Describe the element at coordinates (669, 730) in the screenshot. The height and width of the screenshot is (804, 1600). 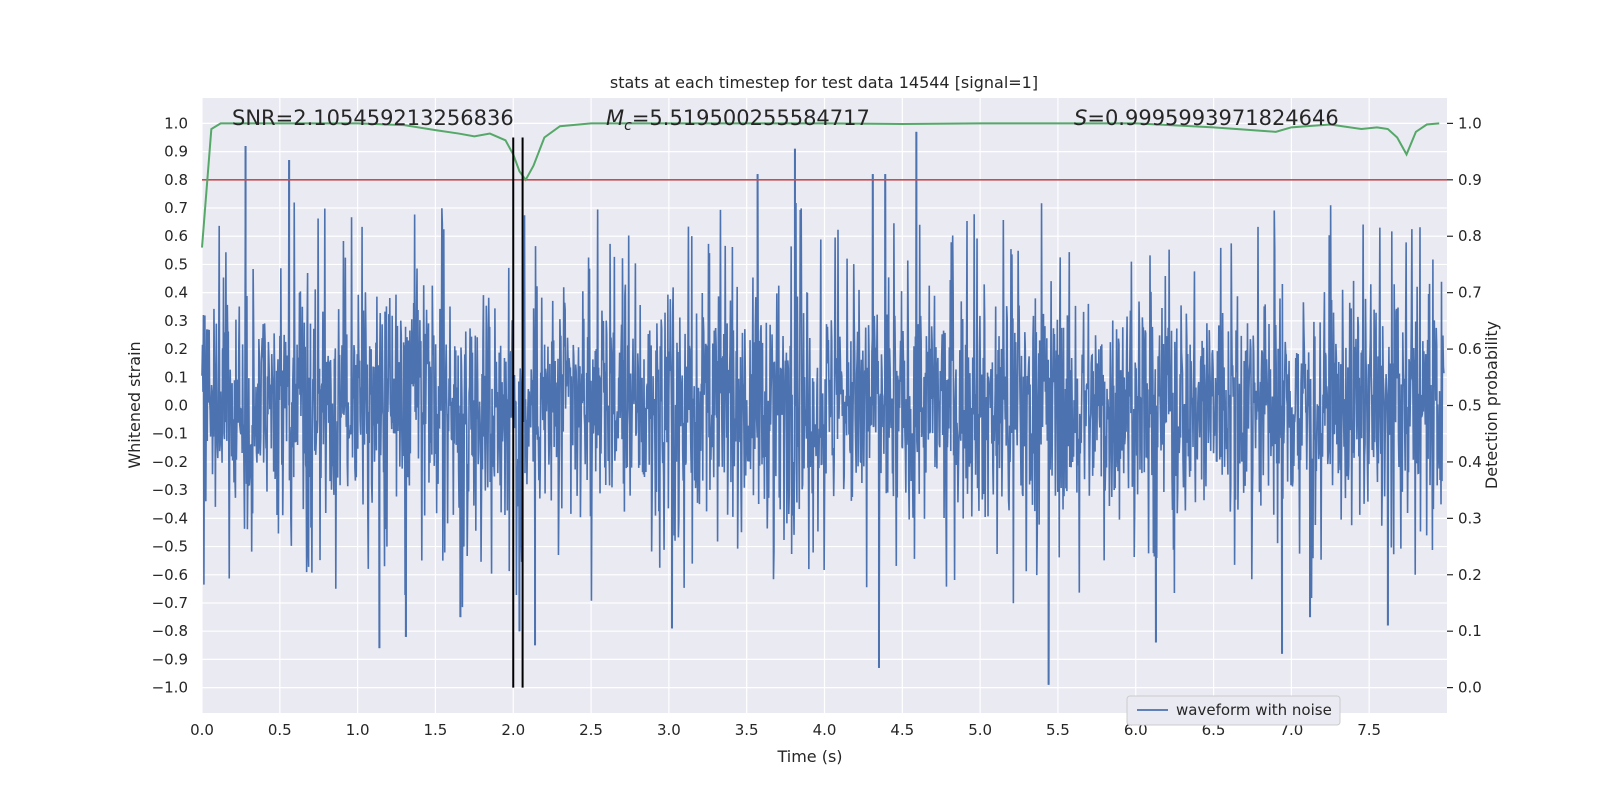
I see `x-tick-label: 3.0` at that location.